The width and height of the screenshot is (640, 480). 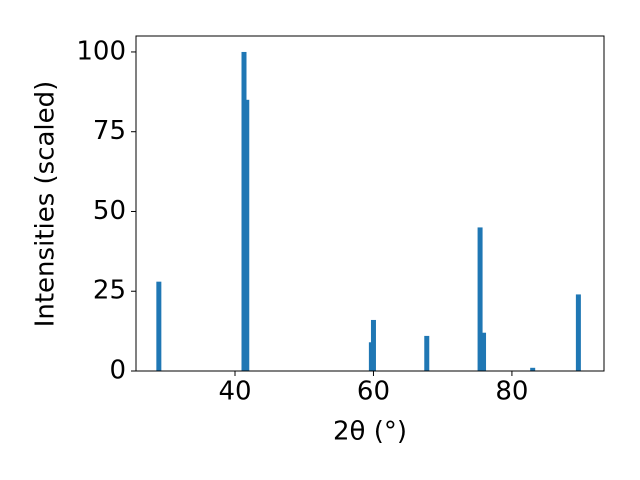 I want to click on y-axis-label: Intensities (scaled), so click(x=46, y=204).